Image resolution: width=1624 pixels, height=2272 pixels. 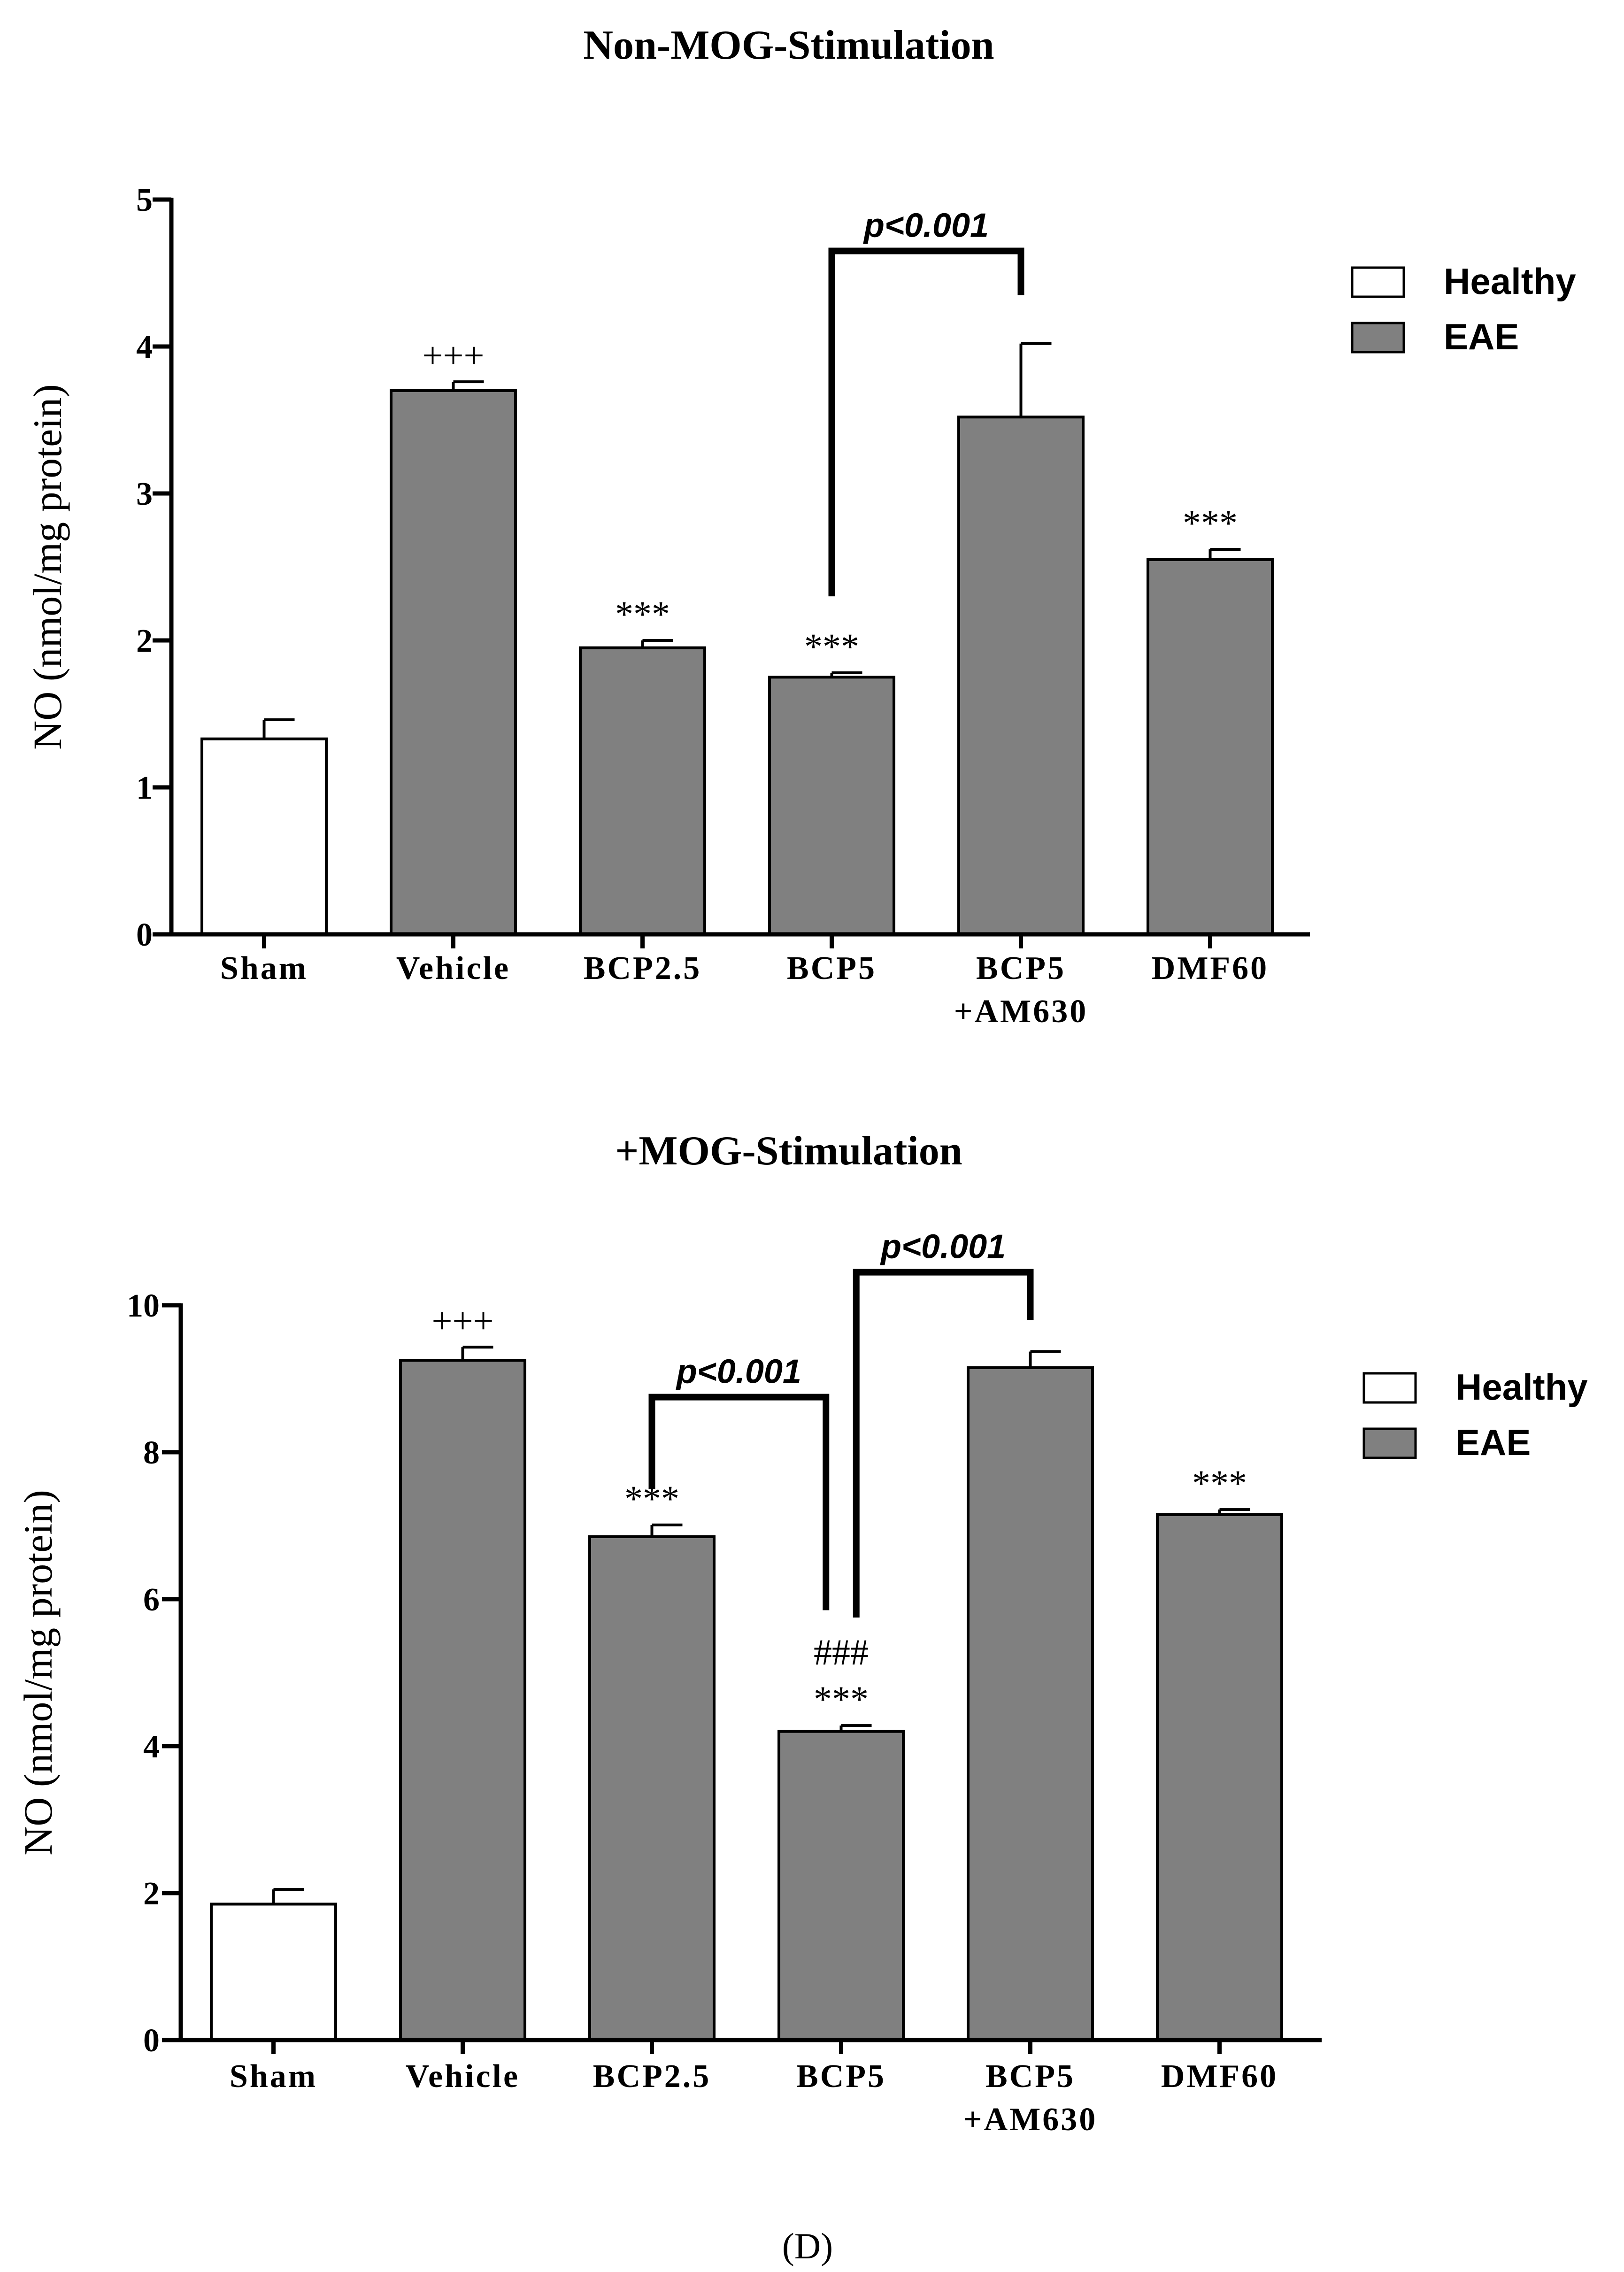 What do you see at coordinates (145, 788) in the screenshot?
I see `y-tick-label: 1` at bounding box center [145, 788].